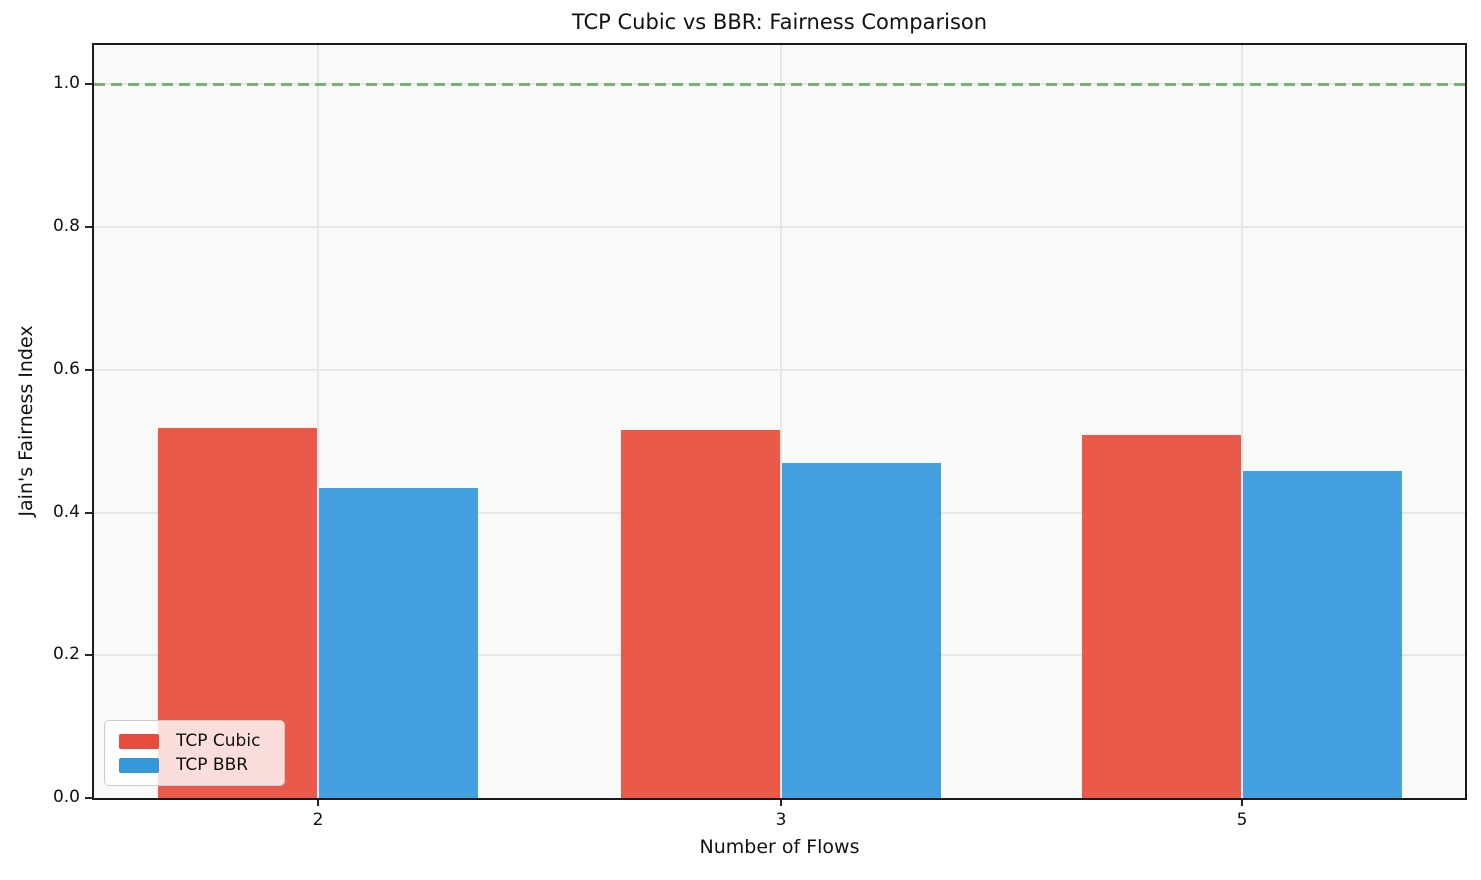  Describe the element at coordinates (194, 753) in the screenshot. I see `legend: TCP Cubic TCP BBR` at that location.